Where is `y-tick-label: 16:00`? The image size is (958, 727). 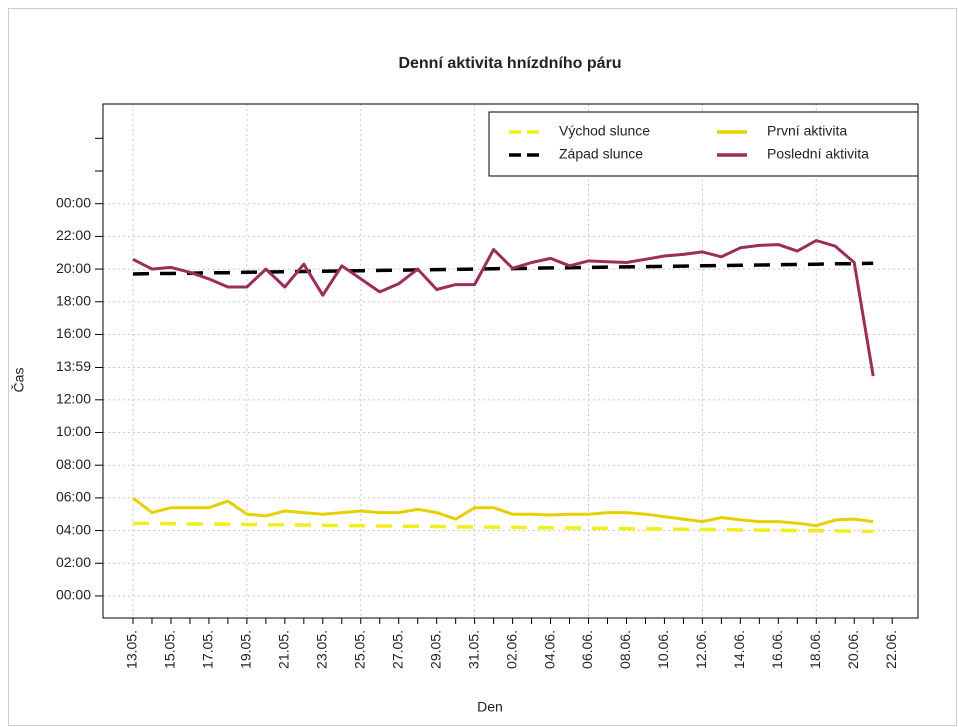
y-tick-label: 16:00 is located at coordinates (73, 333).